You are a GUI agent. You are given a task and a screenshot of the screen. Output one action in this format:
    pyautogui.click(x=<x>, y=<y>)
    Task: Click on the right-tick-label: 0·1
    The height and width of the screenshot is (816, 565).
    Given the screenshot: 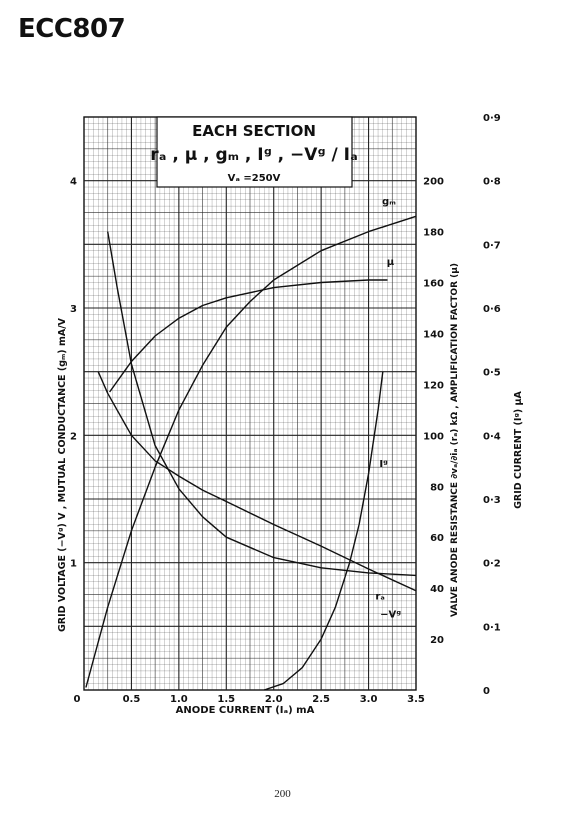 What is the action you would take?
    pyautogui.click(x=492, y=627)
    